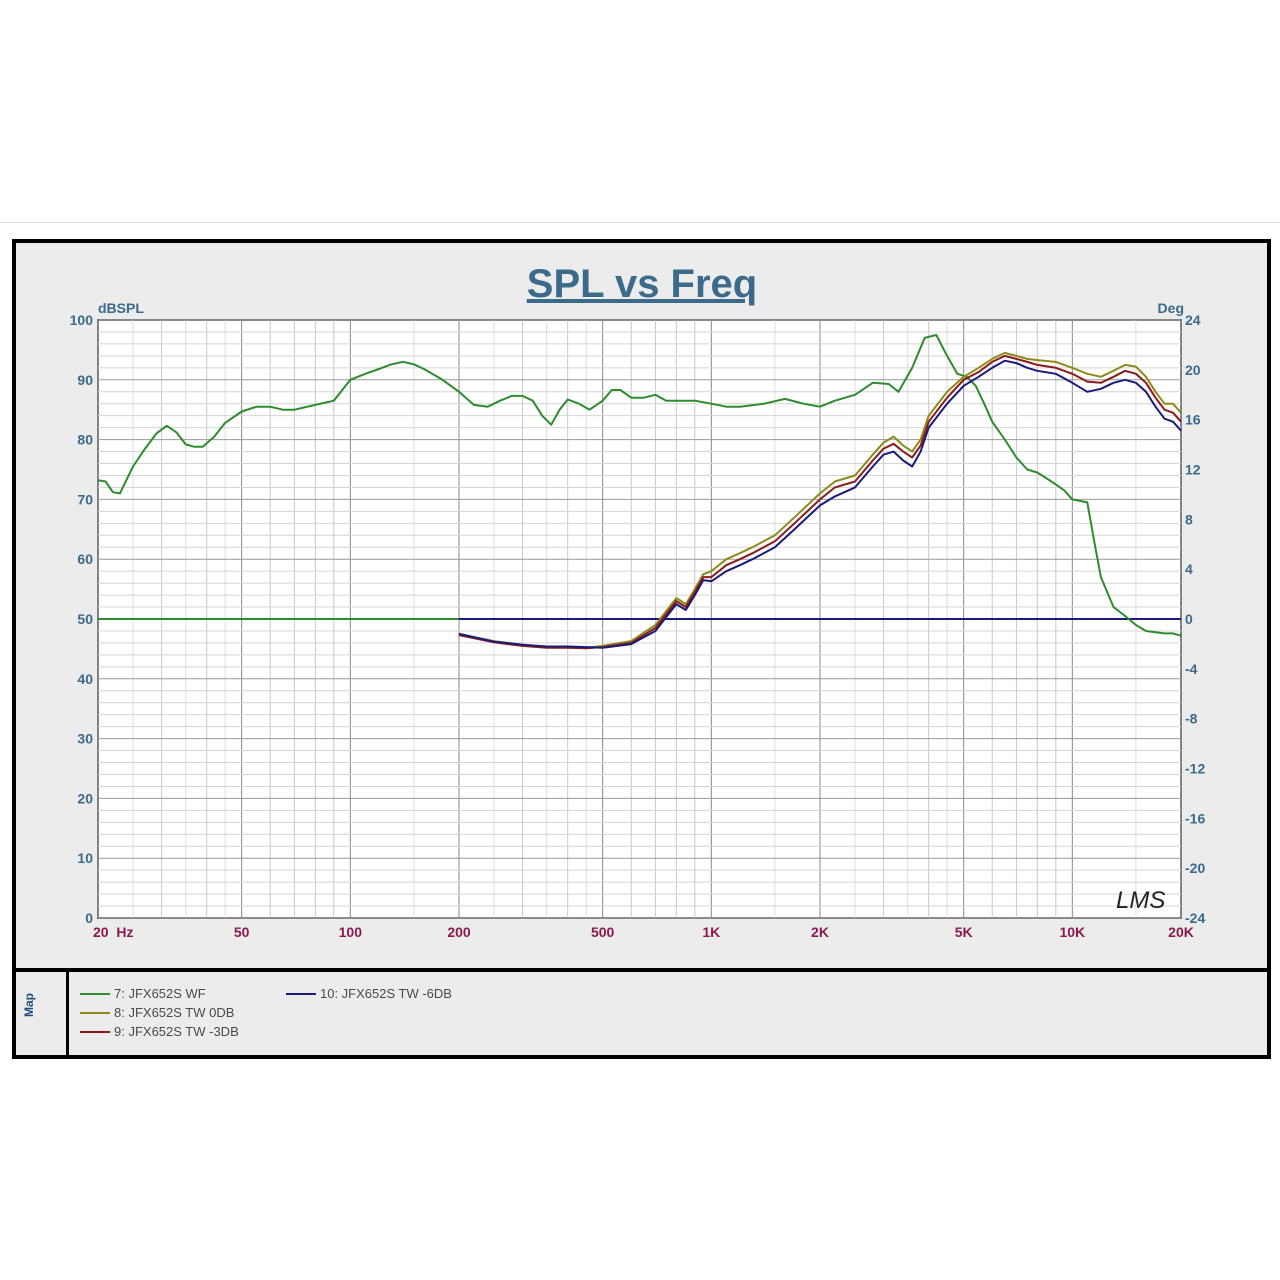 This screenshot has width=1280, height=1280. I want to click on y-left-tick-label: 60, so click(85, 559).